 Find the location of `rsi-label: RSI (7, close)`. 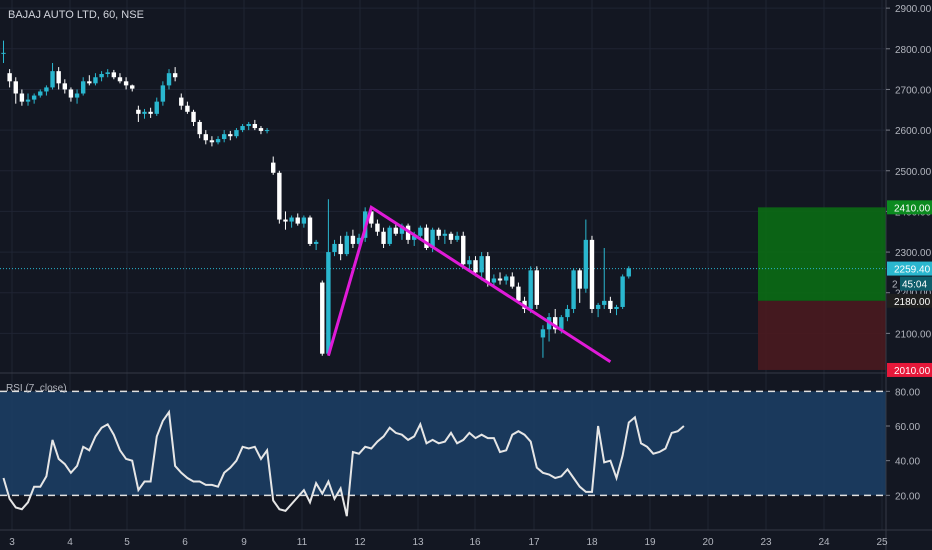

rsi-label: RSI (7, close) is located at coordinates (36, 388).